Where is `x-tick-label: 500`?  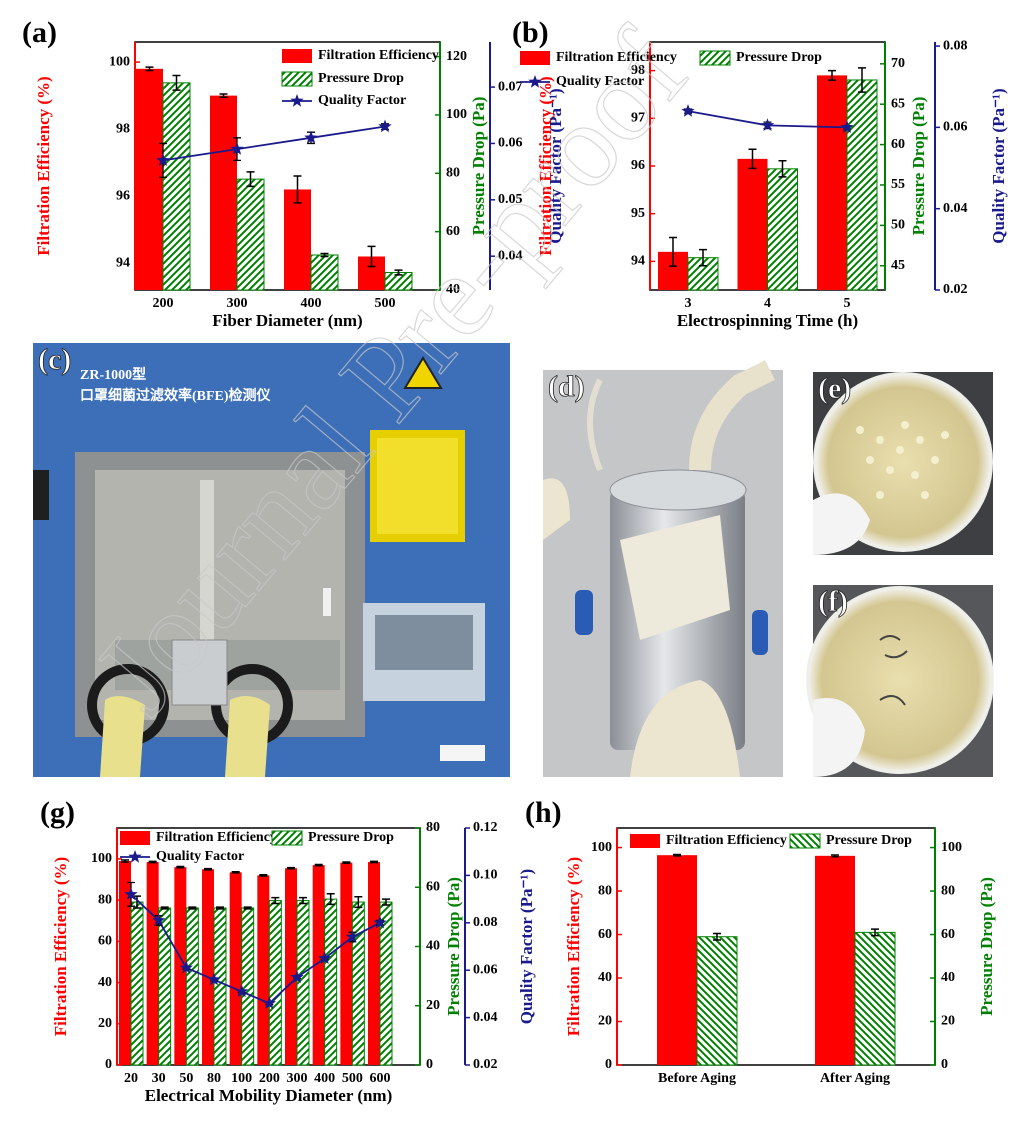 x-tick-label: 500 is located at coordinates (352, 1078).